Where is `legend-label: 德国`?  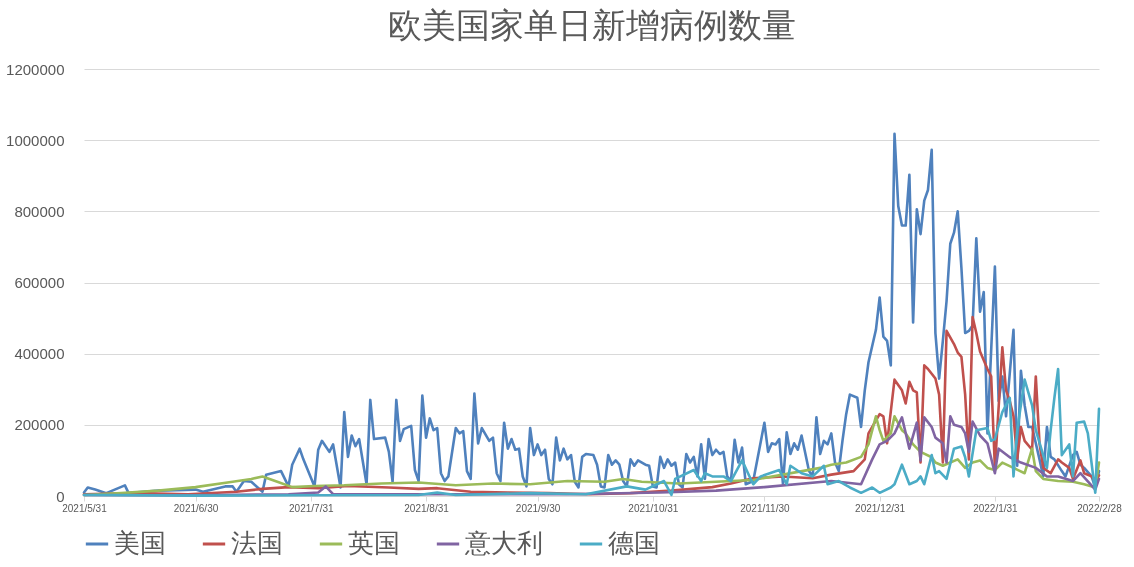 legend-label: 德国 is located at coordinates (634, 543).